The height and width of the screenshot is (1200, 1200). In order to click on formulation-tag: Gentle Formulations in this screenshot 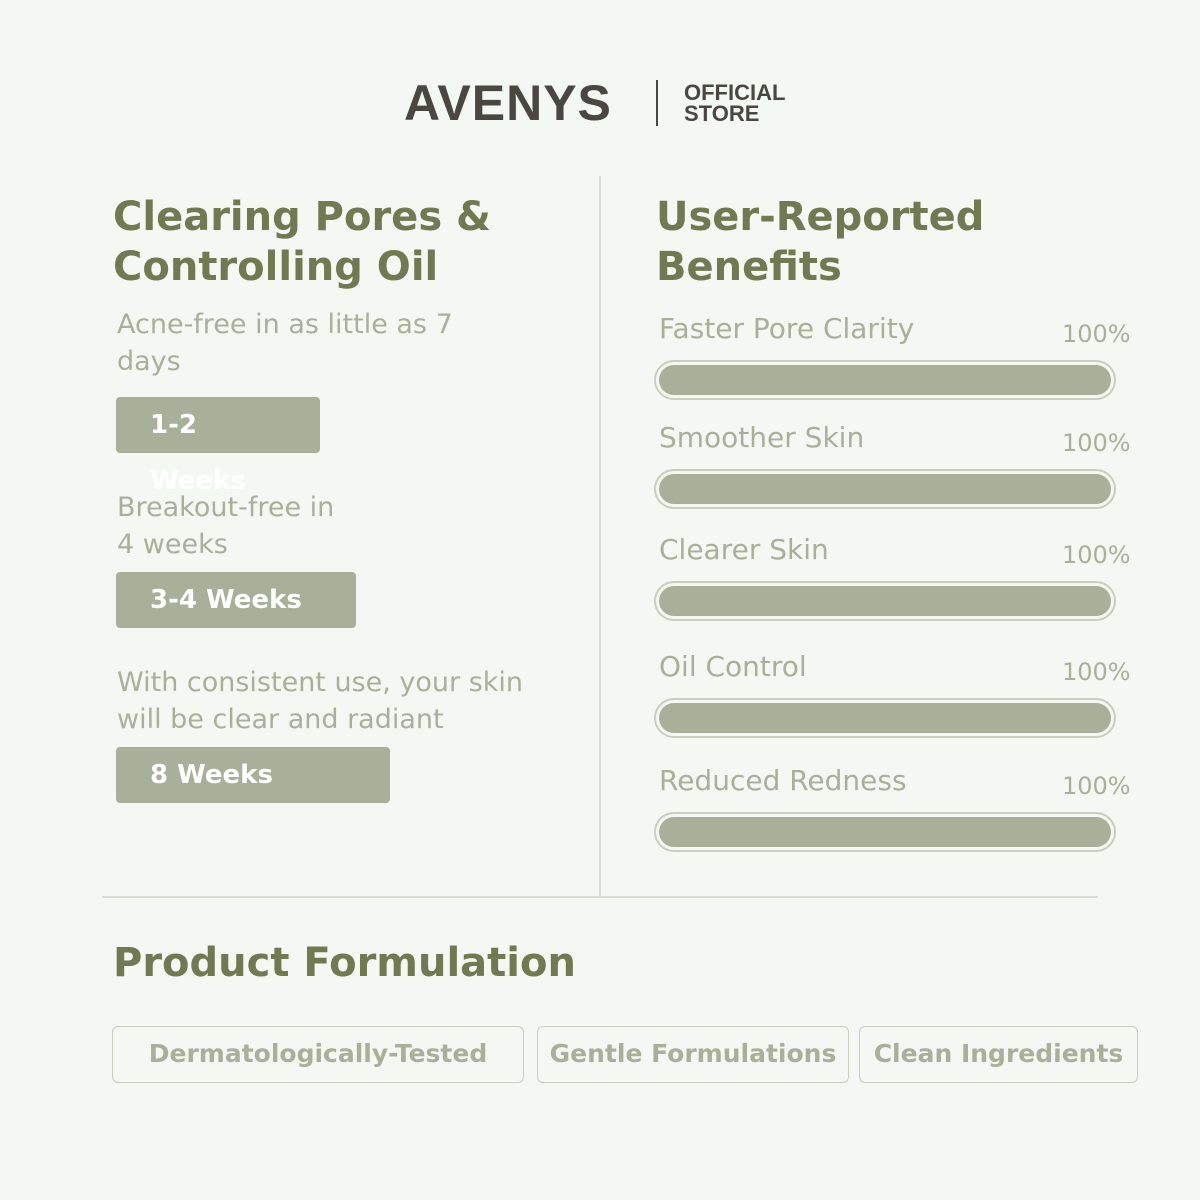, I will do `click(693, 1054)`.